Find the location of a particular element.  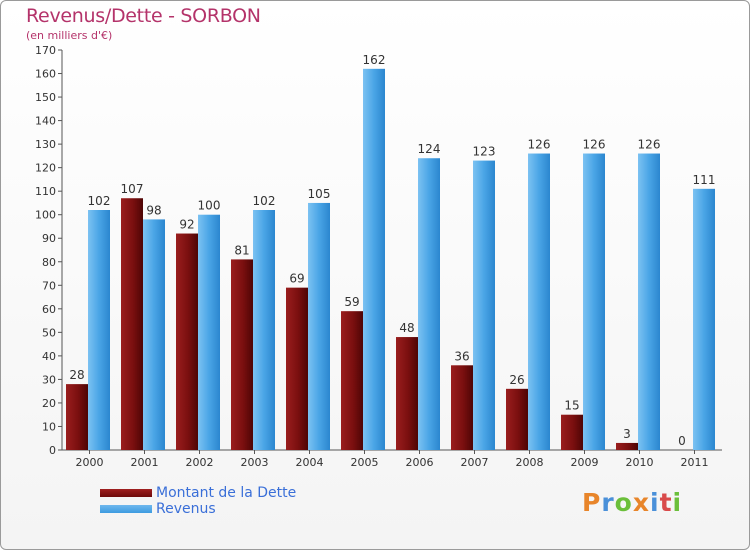

y-tick-label: 110 is located at coordinates (45, 191).